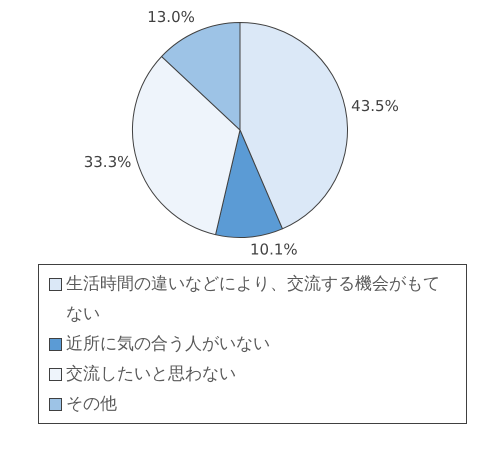  I want to click on data-label: 43.5%, so click(375, 106).